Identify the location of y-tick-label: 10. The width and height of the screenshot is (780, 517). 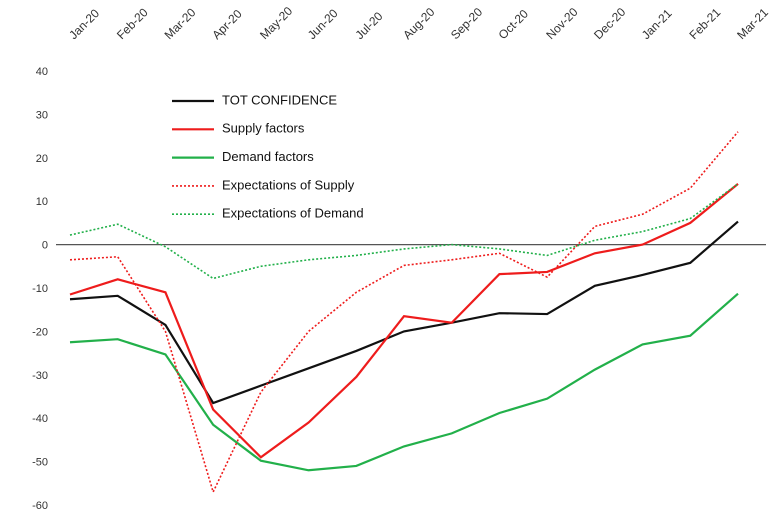
(42, 202).